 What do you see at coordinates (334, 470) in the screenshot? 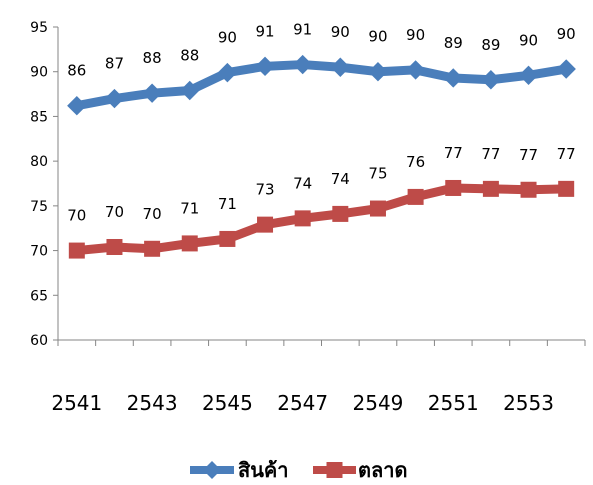
I see `legend-marker-square` at bounding box center [334, 470].